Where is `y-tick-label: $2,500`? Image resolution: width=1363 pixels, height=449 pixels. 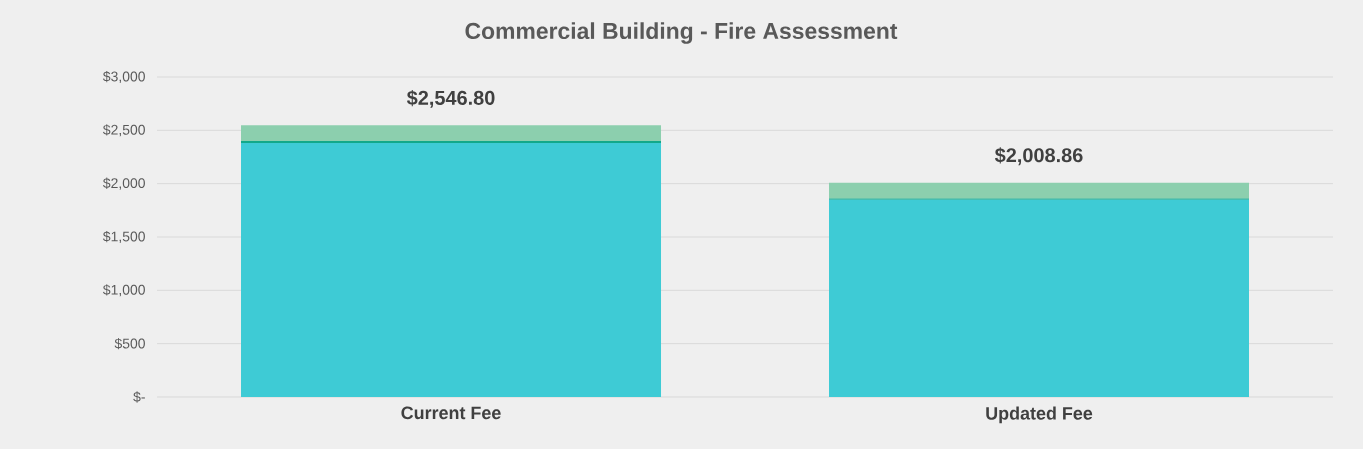
y-tick-label: $2,500 is located at coordinates (123, 130).